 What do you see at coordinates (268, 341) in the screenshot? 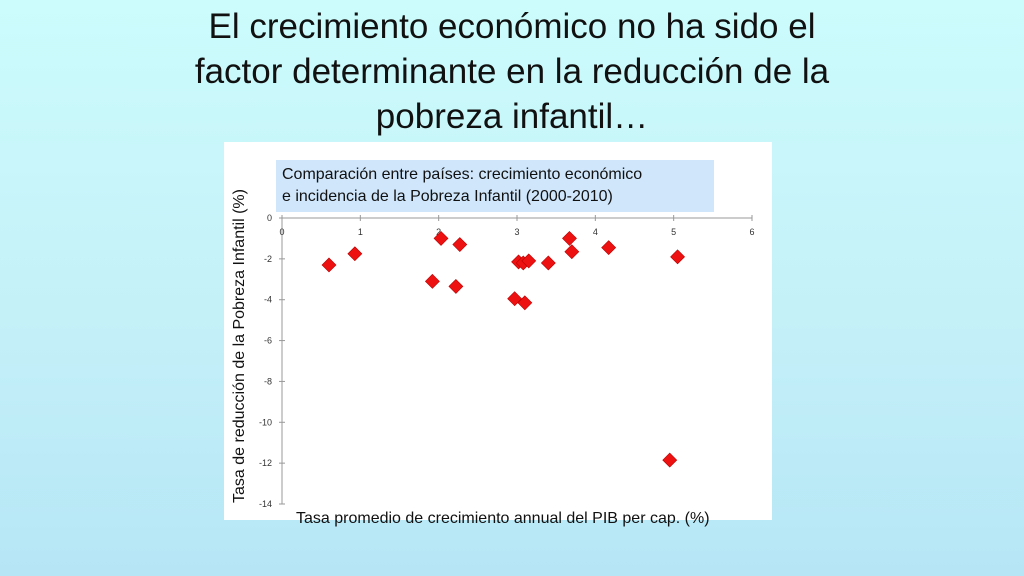
I see `y-tick-label: -6` at bounding box center [268, 341].